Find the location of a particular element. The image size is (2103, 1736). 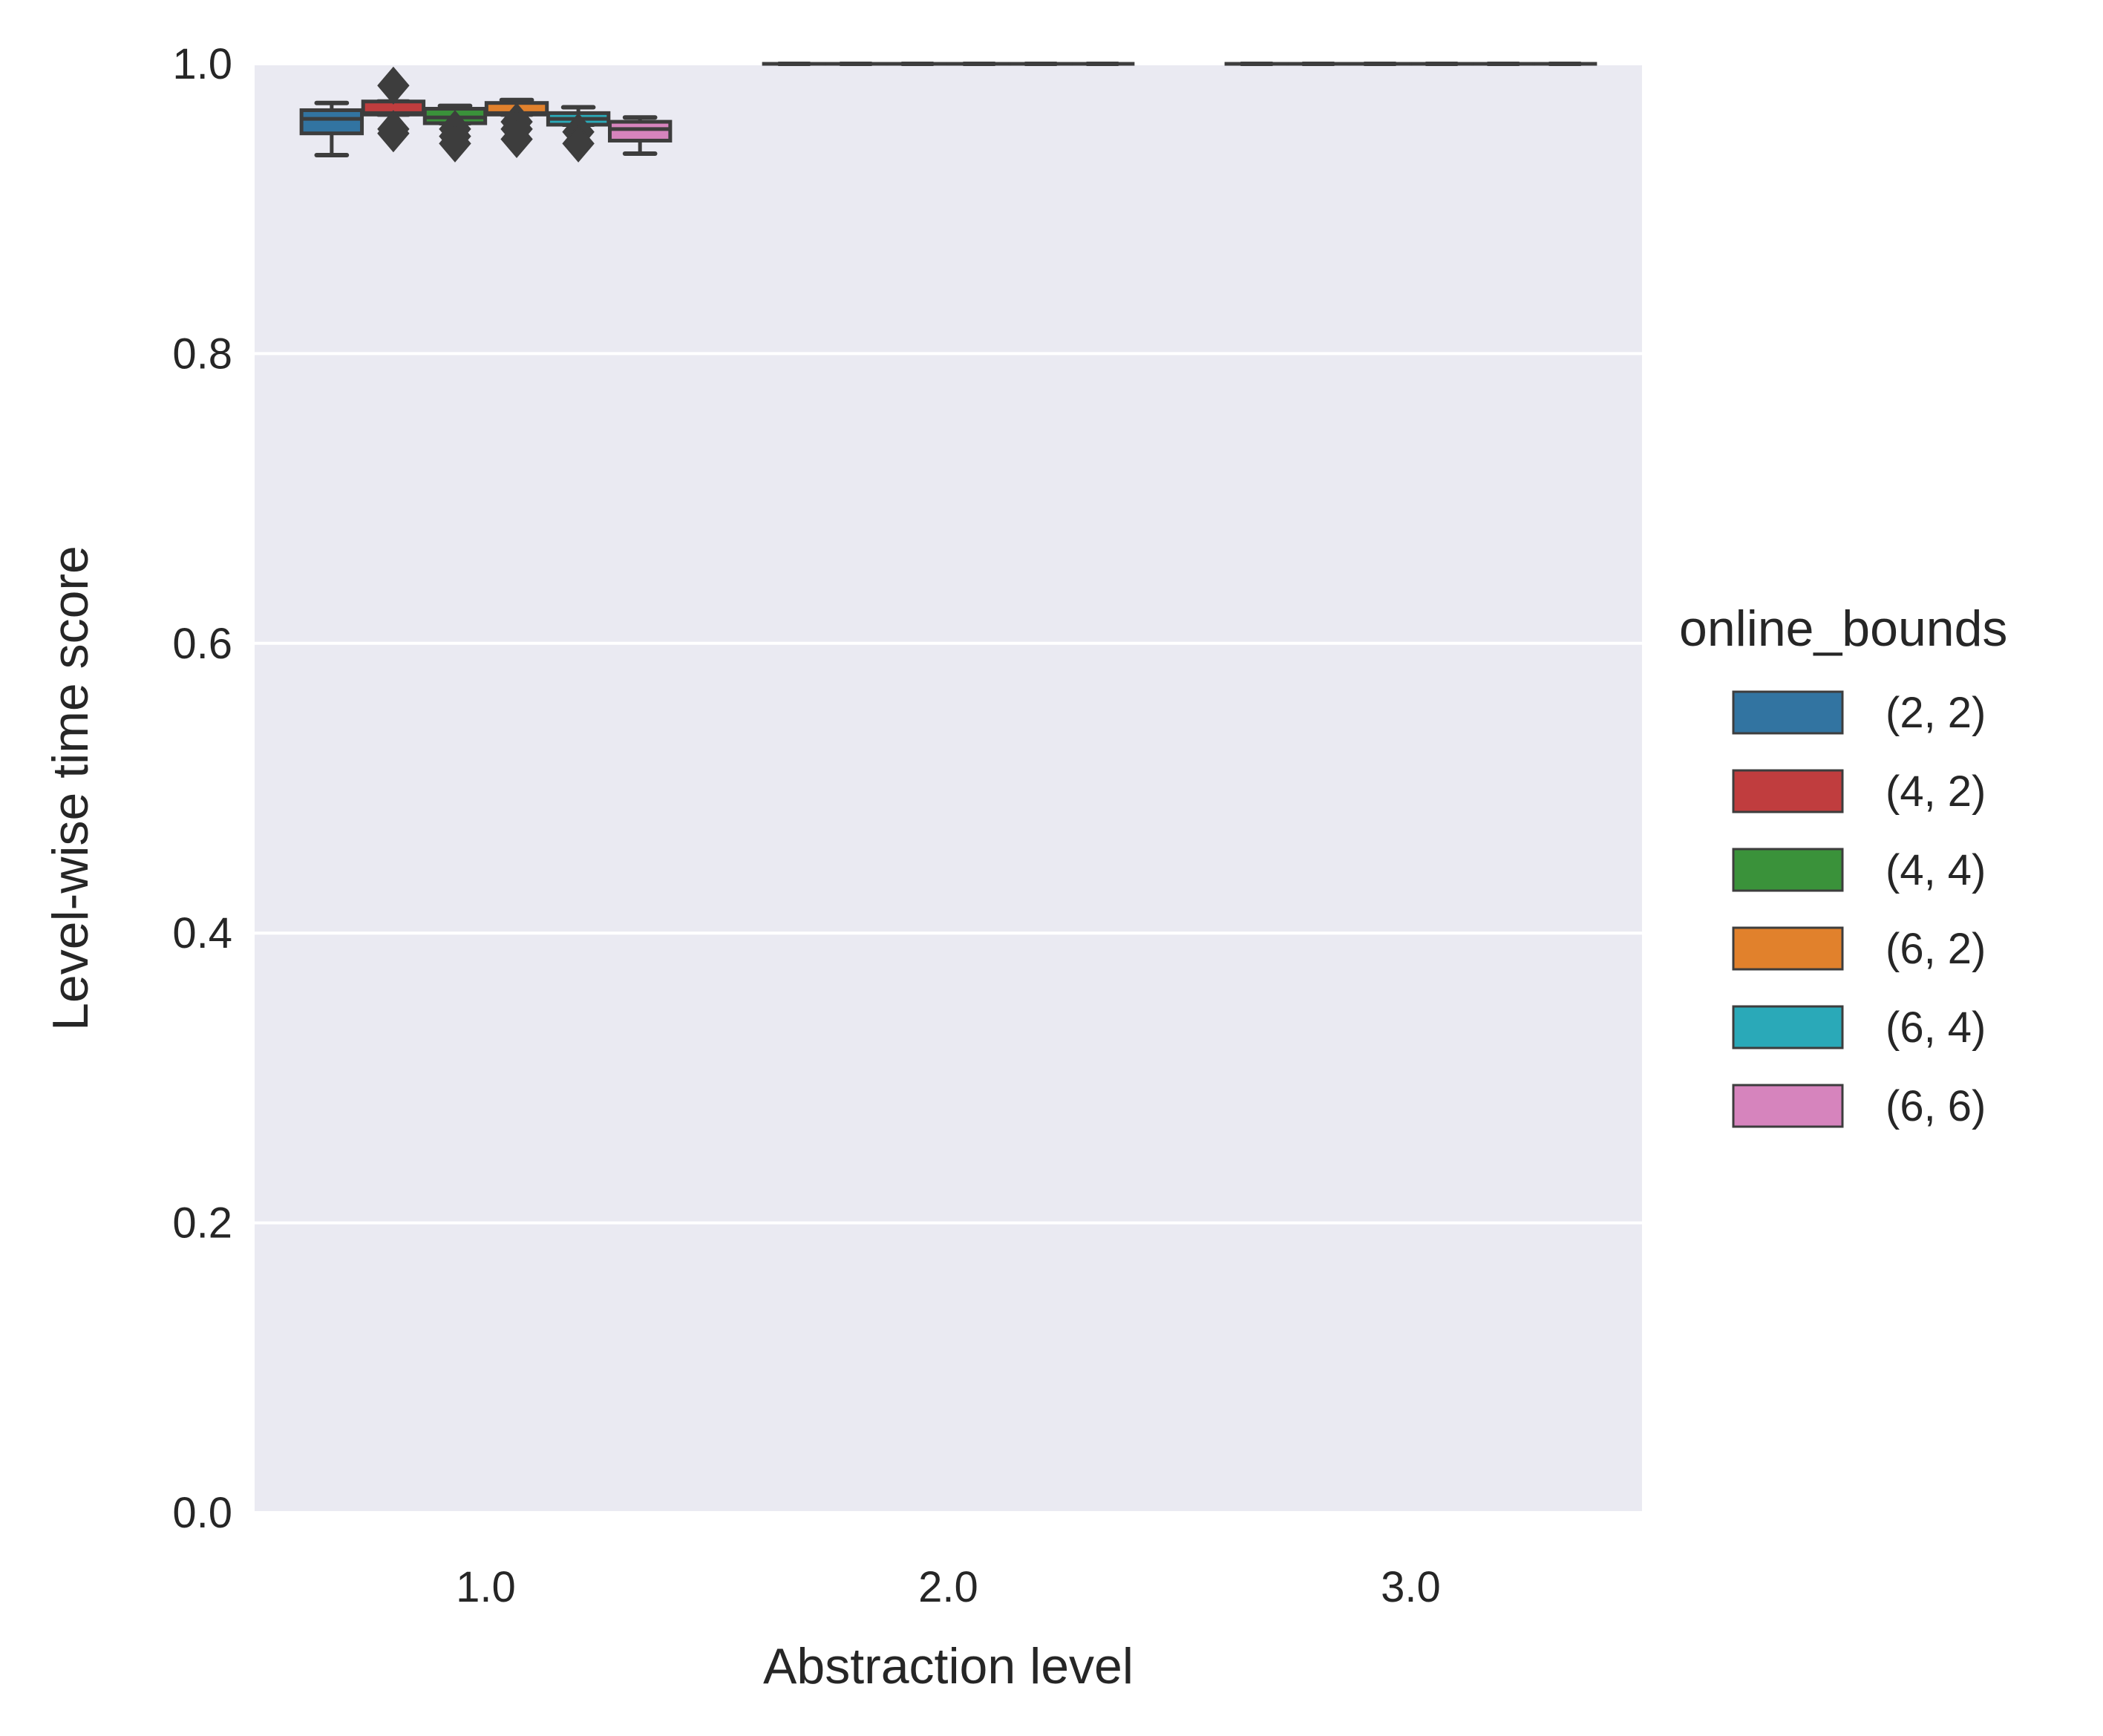

x-tick-labels: 1.0 2.0 3.0 is located at coordinates (948, 1587).